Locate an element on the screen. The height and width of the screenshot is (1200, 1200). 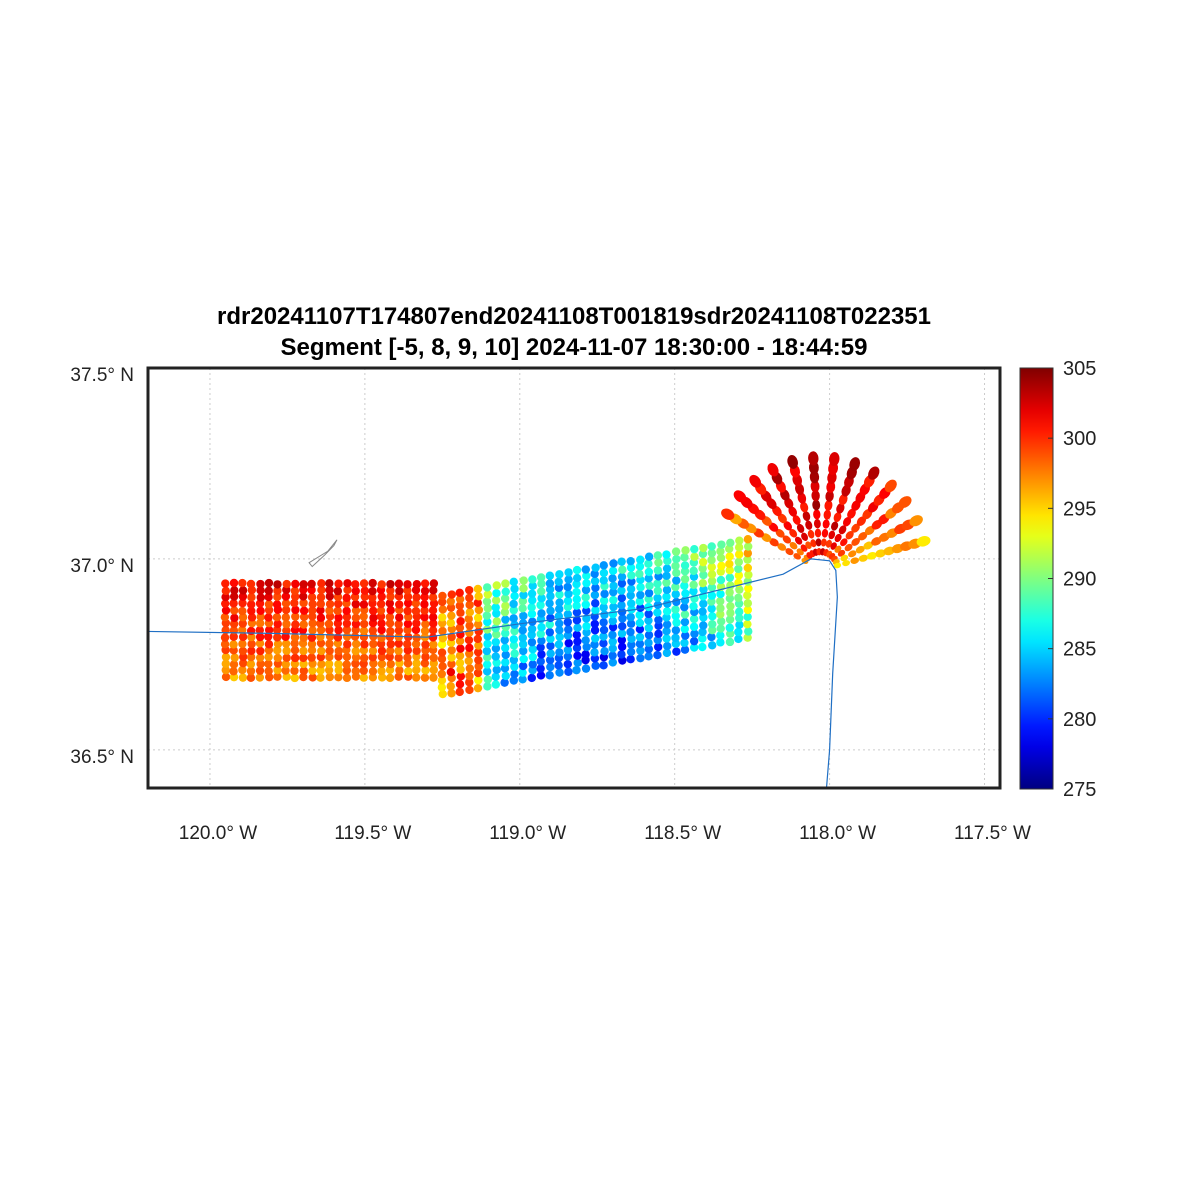
x-tick-label: 120.0° W is located at coordinates (218, 833).